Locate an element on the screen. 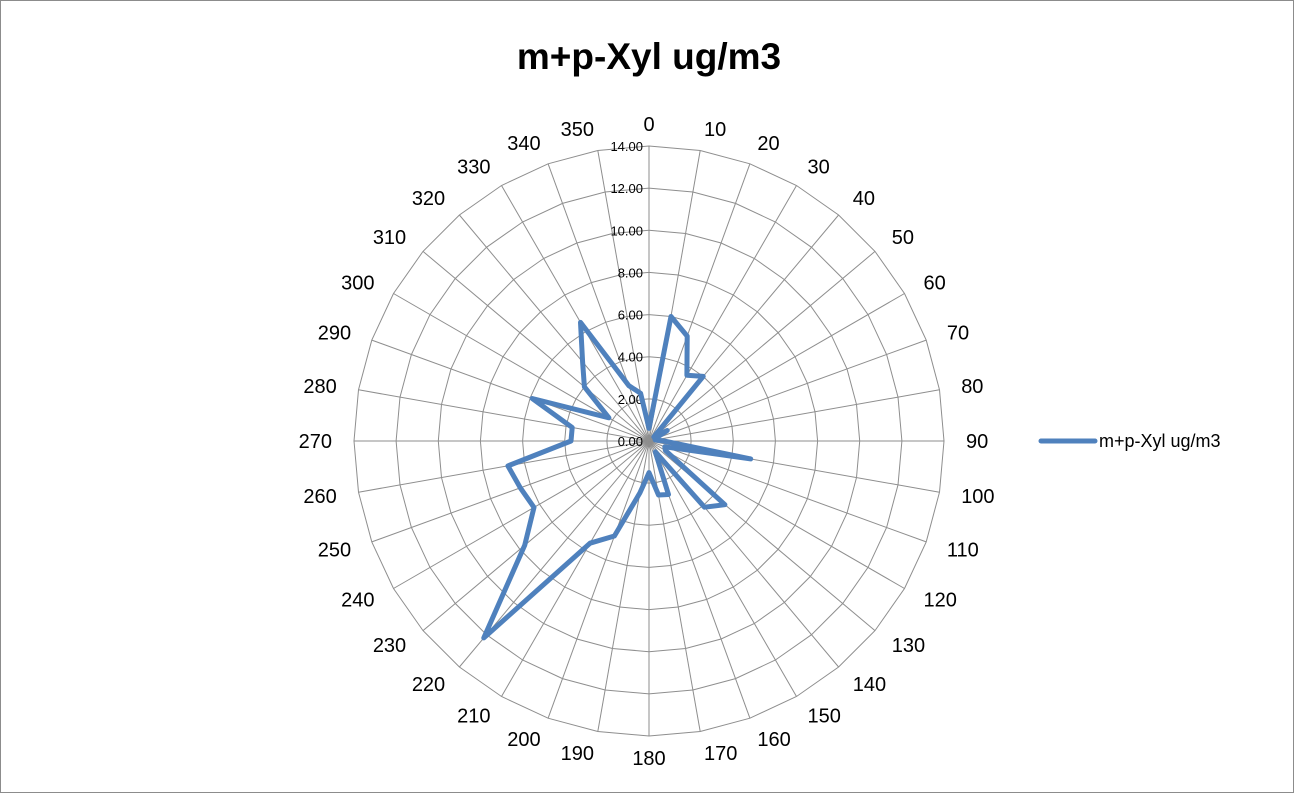  category-label: 340 is located at coordinates (523, 144).